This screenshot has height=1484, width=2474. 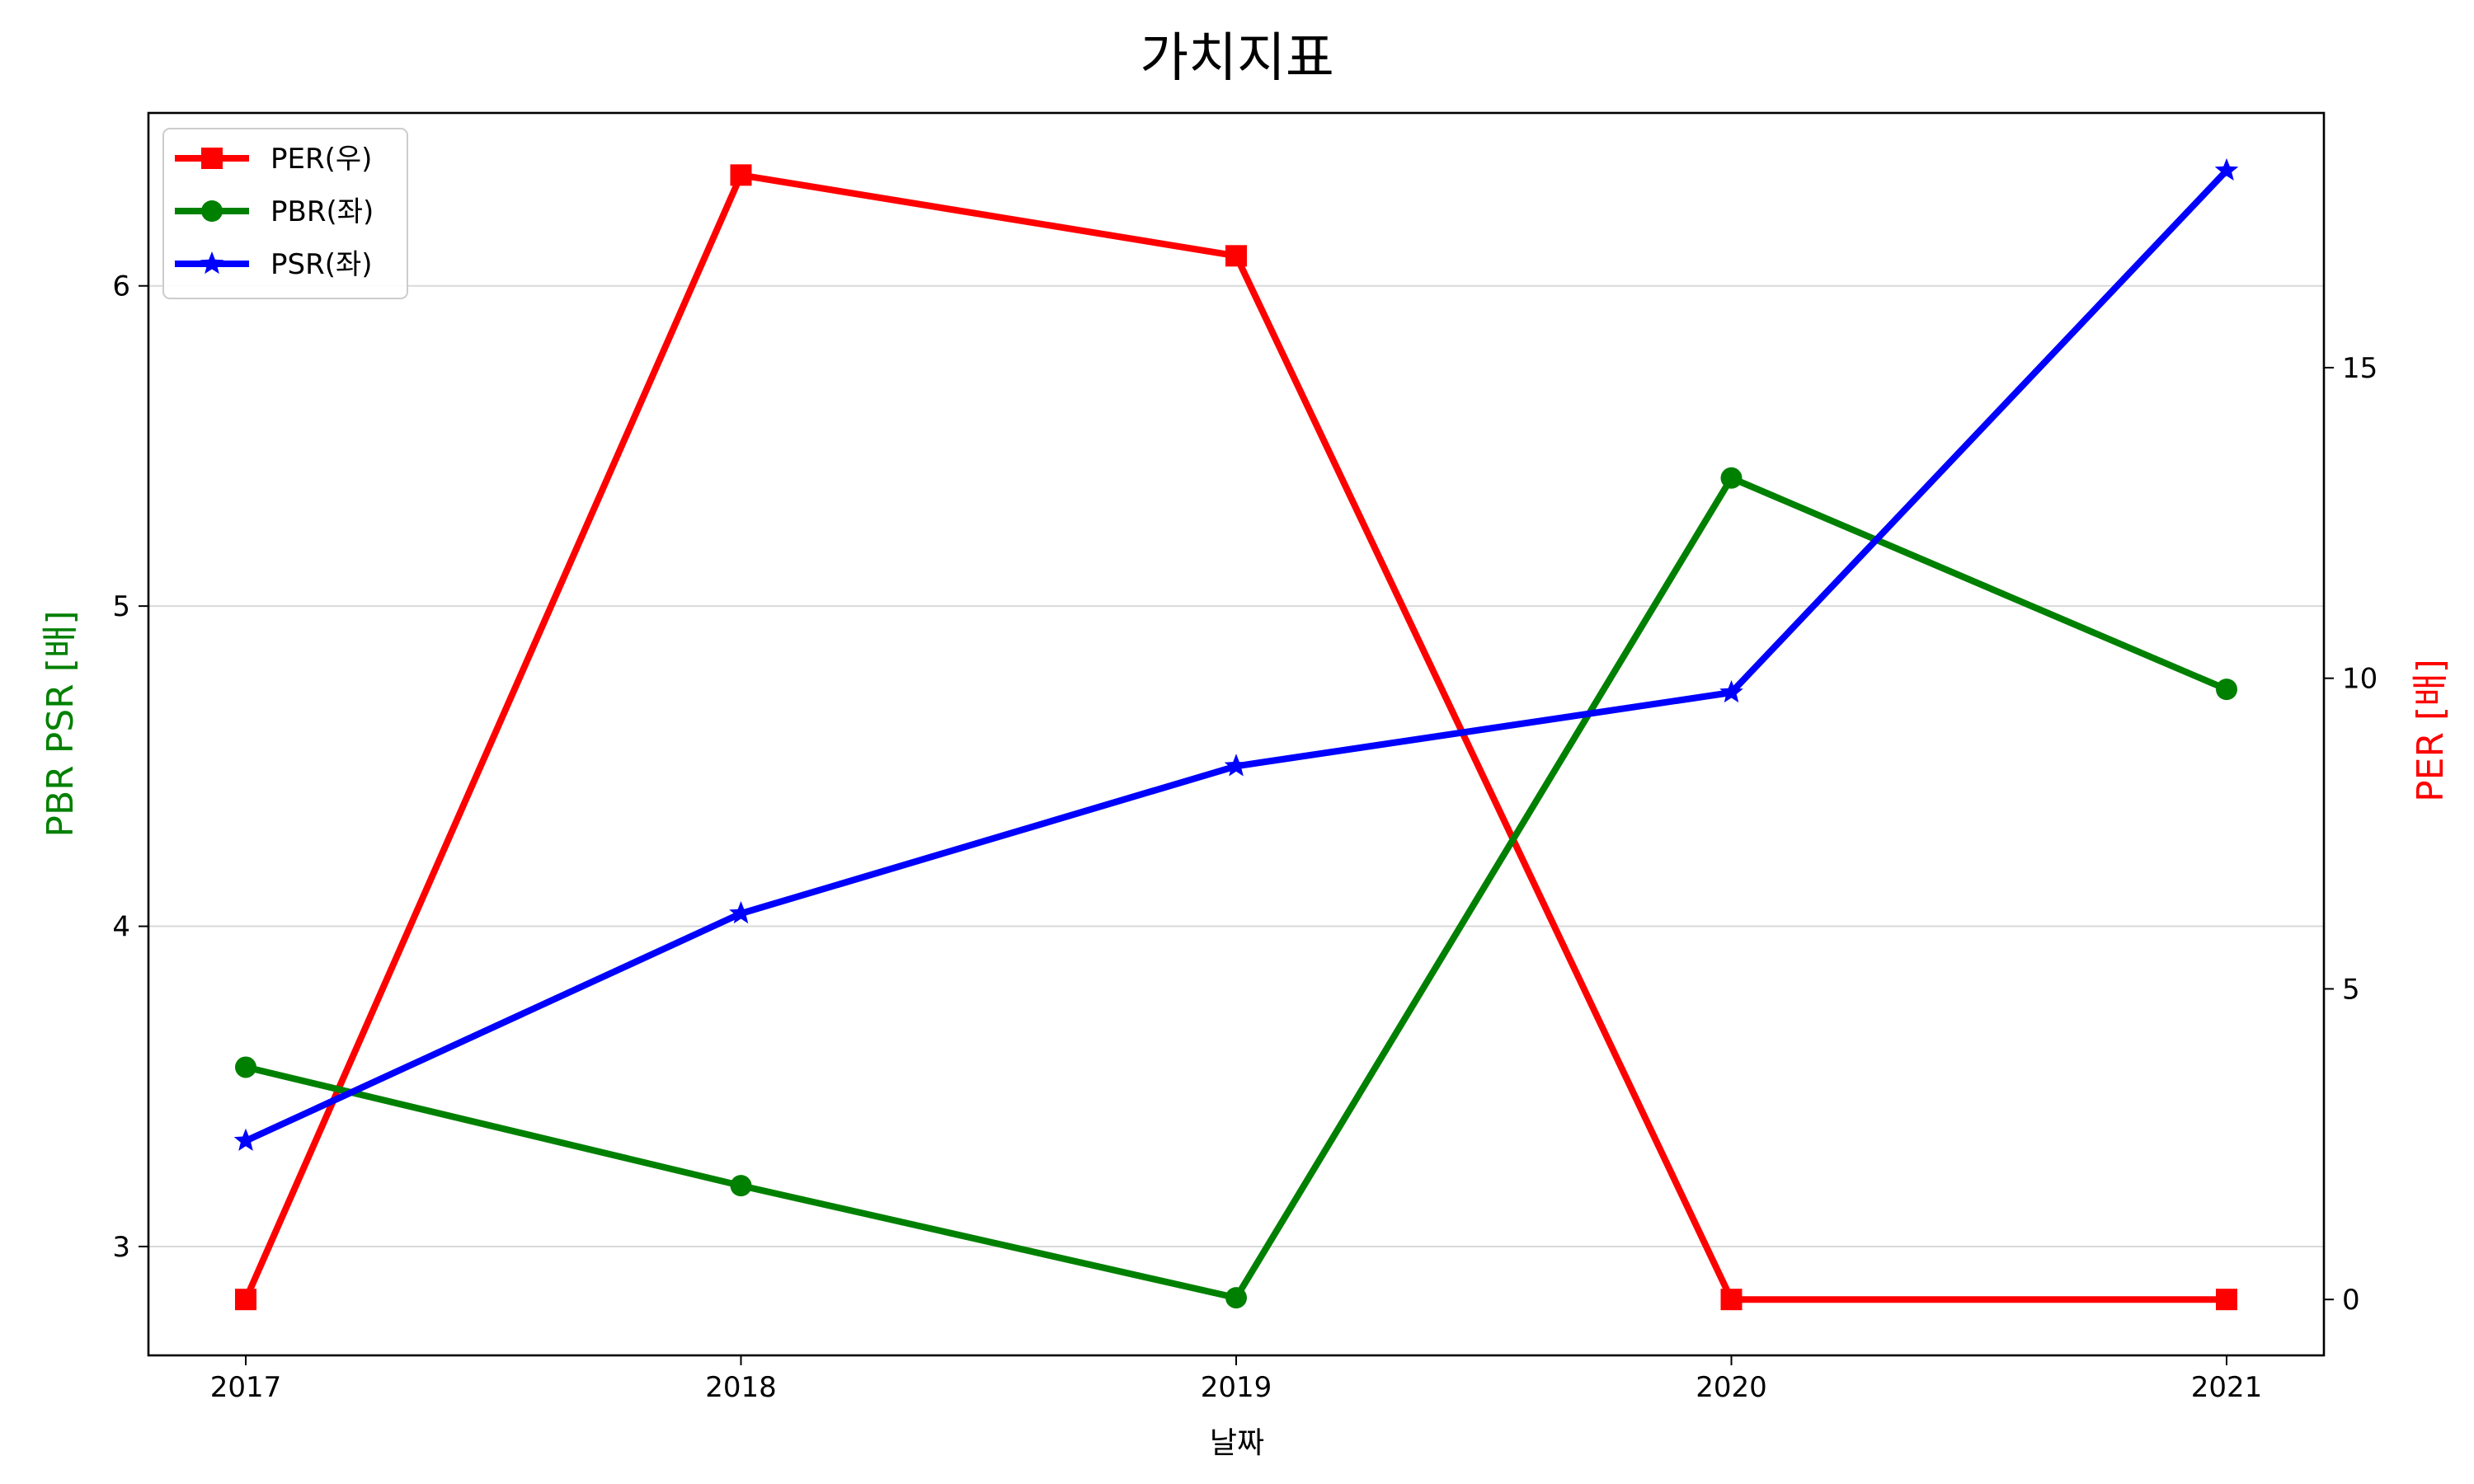 What do you see at coordinates (1236, 1387) in the screenshot?
I see `x-tick-label: 2019` at bounding box center [1236, 1387].